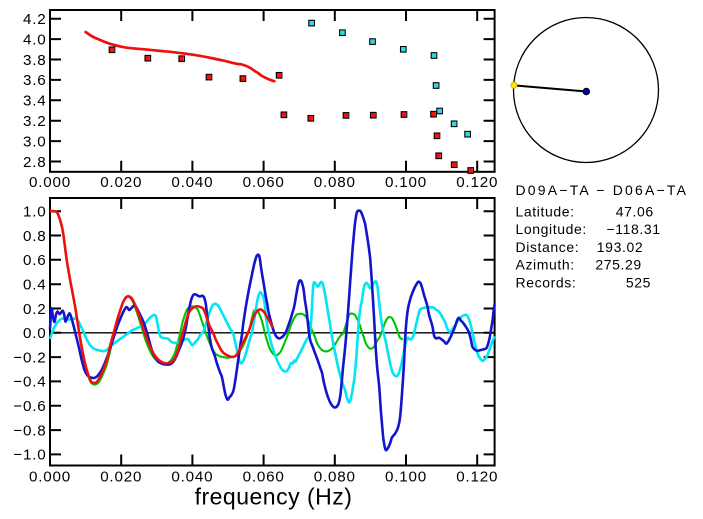  I want to click on svg-text: Records:, so click(546, 282).